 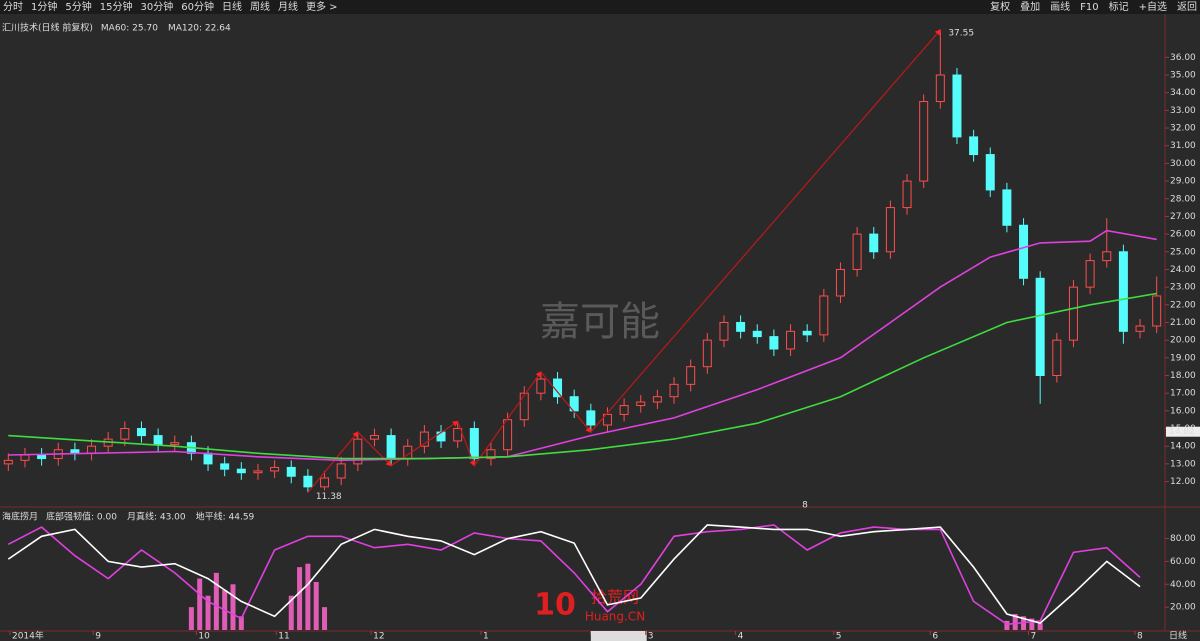 I want to click on toolbar-button: 日线, so click(x=232, y=6).